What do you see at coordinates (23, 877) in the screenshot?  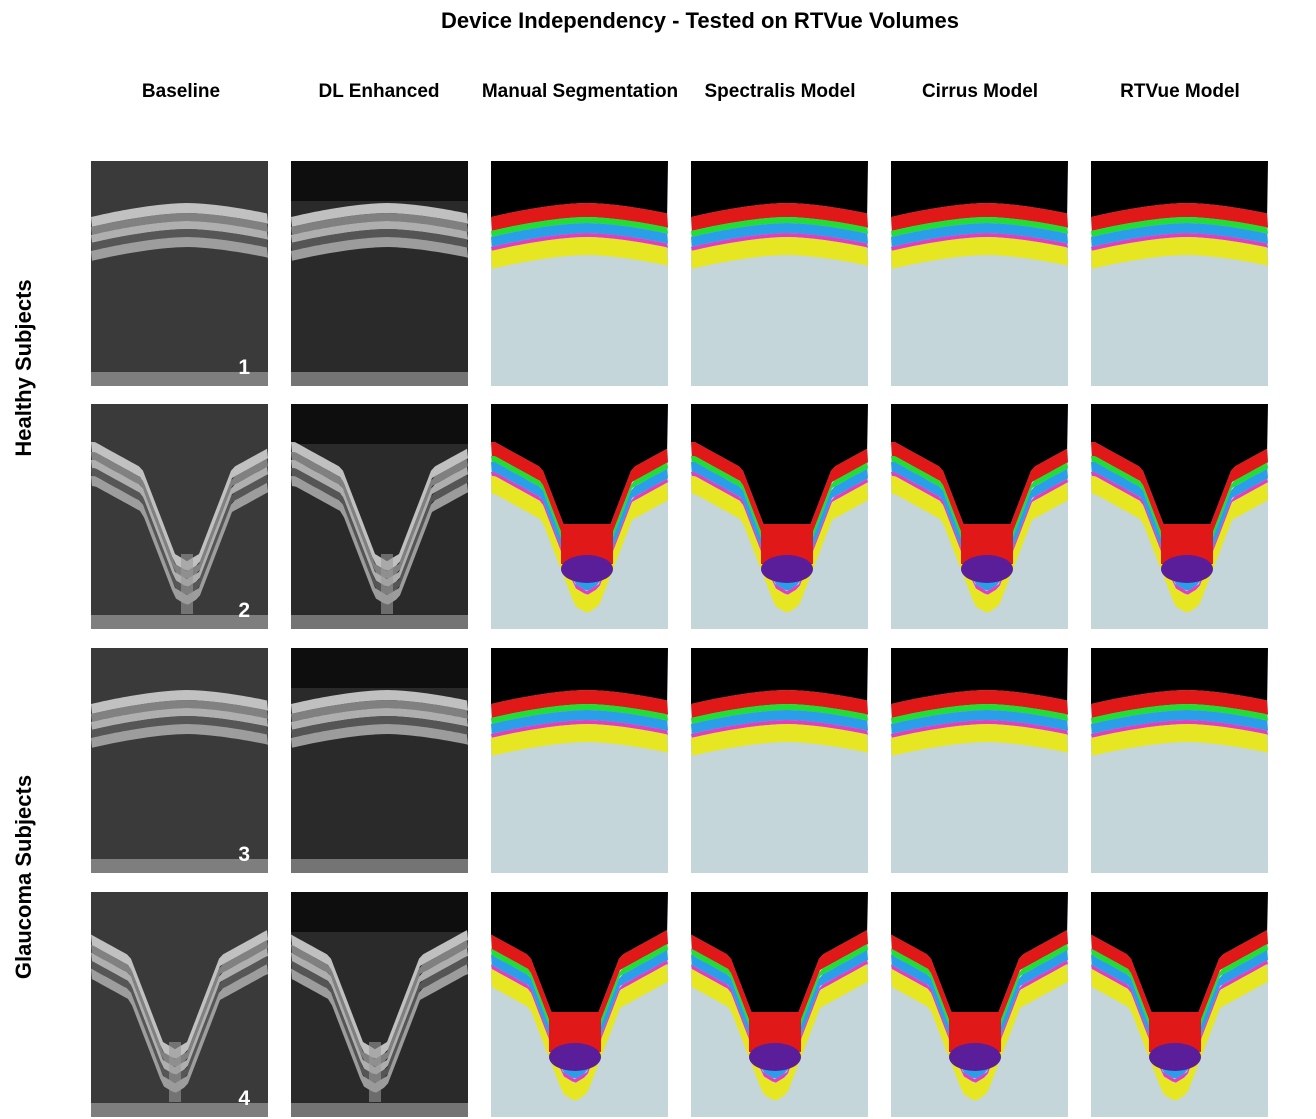 I see `row-group-label-glaucoma: Glaucoma Subjects` at bounding box center [23, 877].